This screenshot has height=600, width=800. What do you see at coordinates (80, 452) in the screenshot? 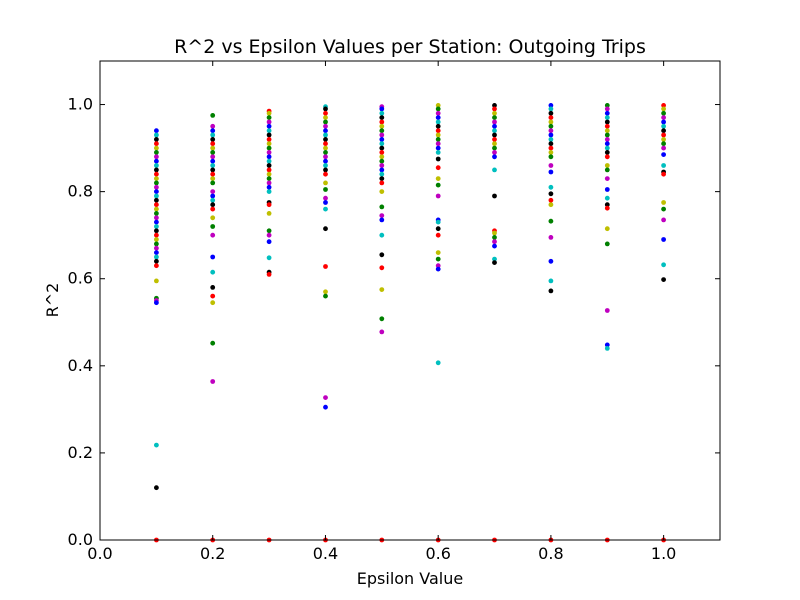
I see `y-tick-label: 0.2` at bounding box center [80, 452].